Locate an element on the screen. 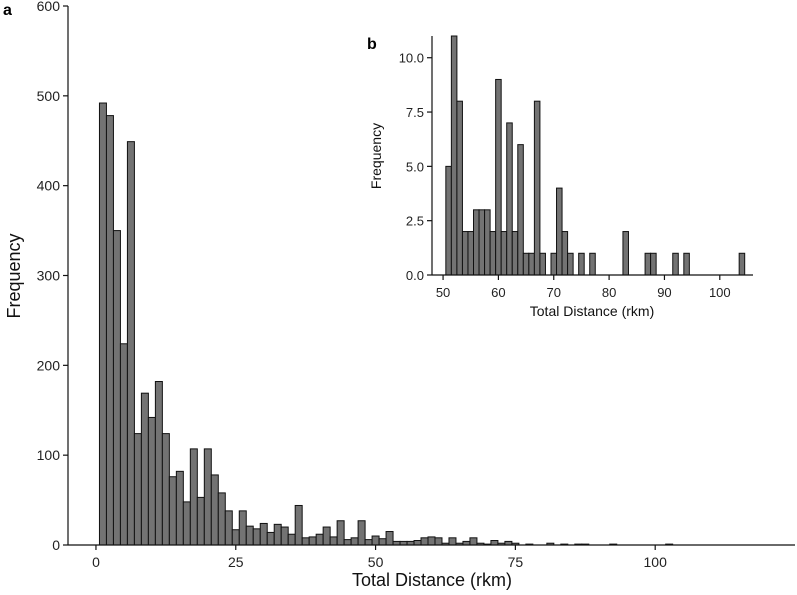 The height and width of the screenshot is (595, 797). main-y-tick-label: 600 is located at coordinates (49, 7).